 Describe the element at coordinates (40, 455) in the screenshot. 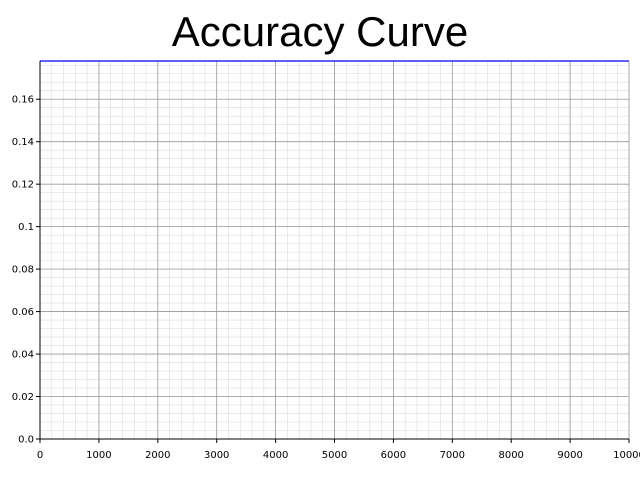

I see `x-tick-label: 0` at that location.